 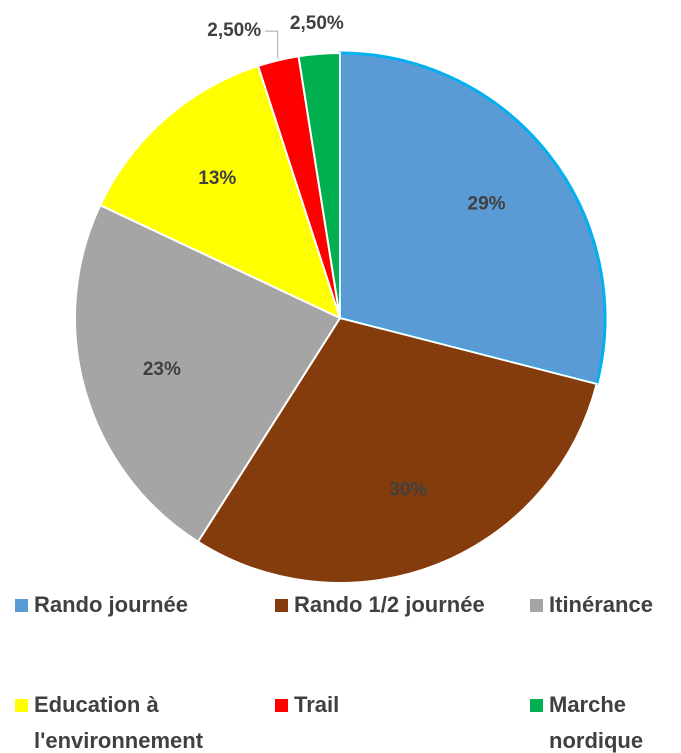 I want to click on legend-item: Marche nordique, so click(x=595, y=720).